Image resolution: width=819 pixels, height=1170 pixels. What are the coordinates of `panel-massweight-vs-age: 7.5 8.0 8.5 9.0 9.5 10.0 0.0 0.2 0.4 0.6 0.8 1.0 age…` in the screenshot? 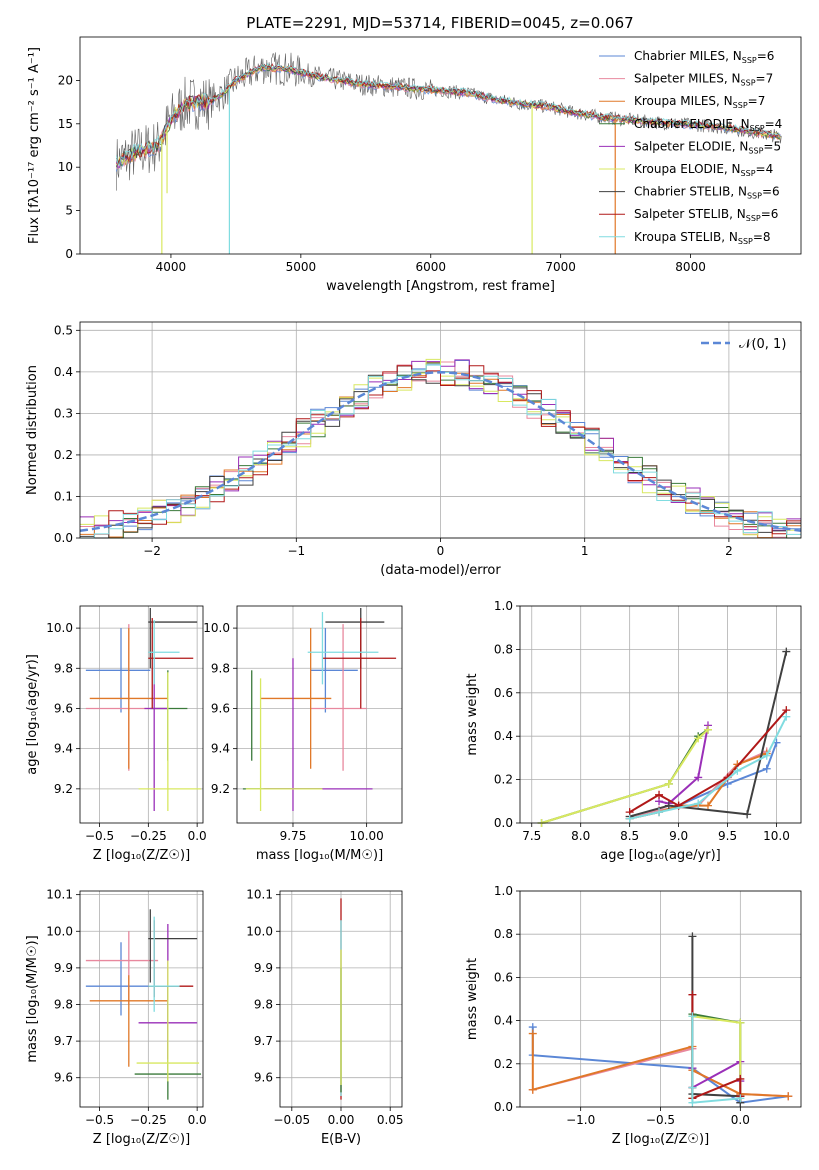 It's located at (633, 731).